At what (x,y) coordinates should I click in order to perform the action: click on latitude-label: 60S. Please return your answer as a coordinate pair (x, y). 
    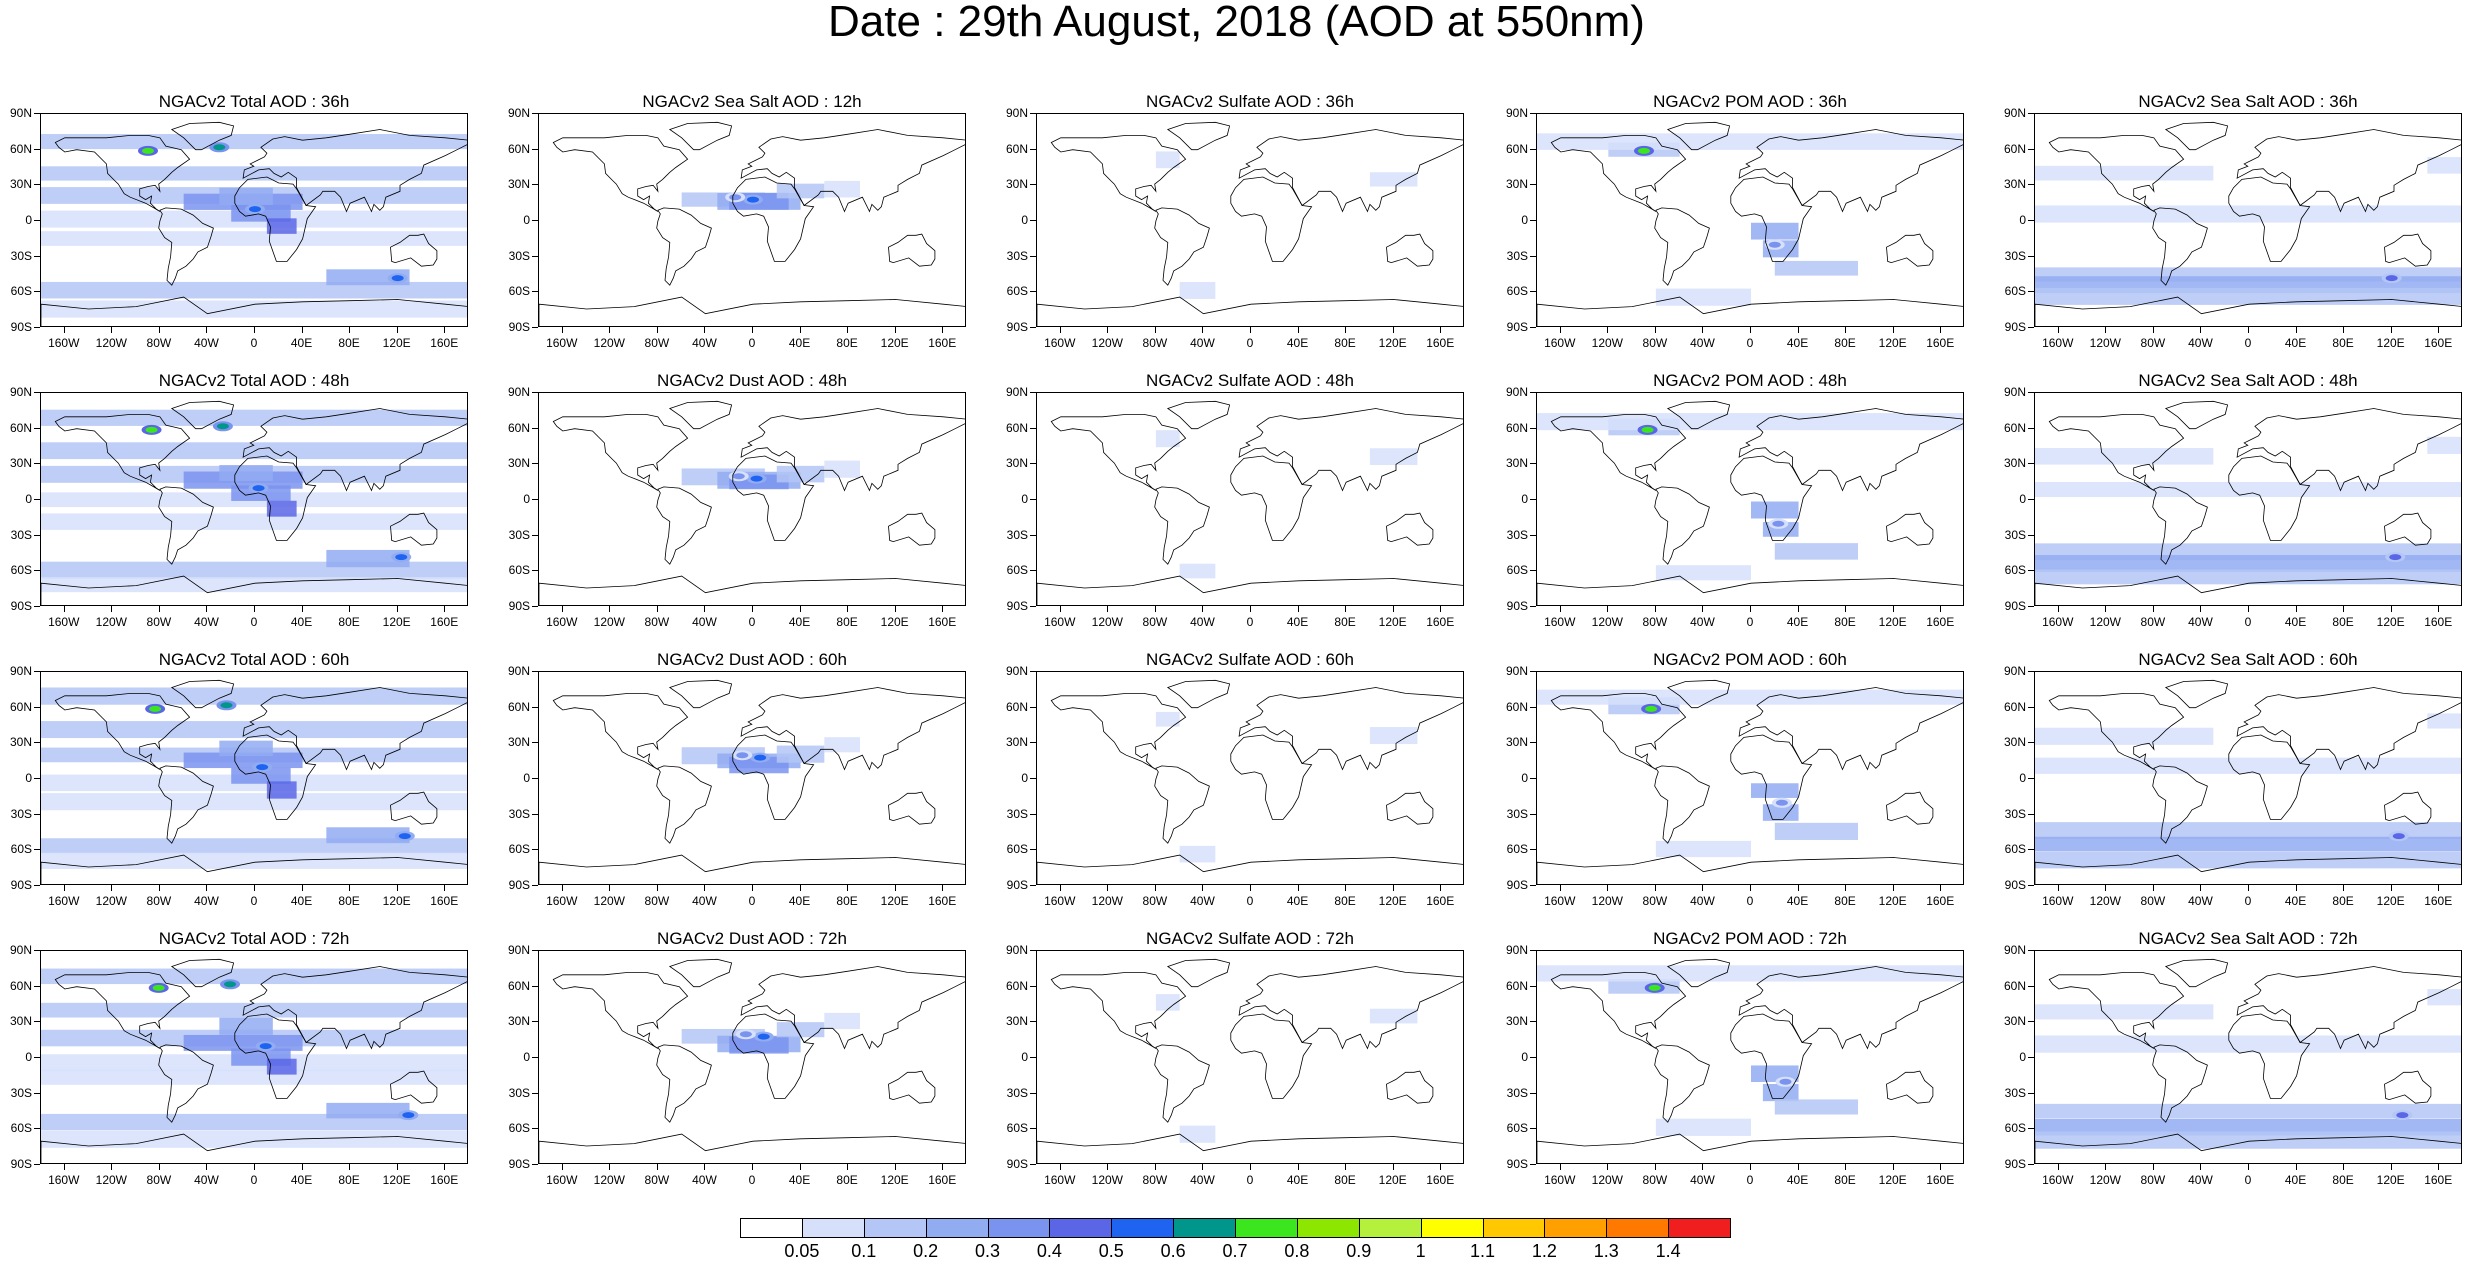
    Looking at the image, I should click on (1017, 291).